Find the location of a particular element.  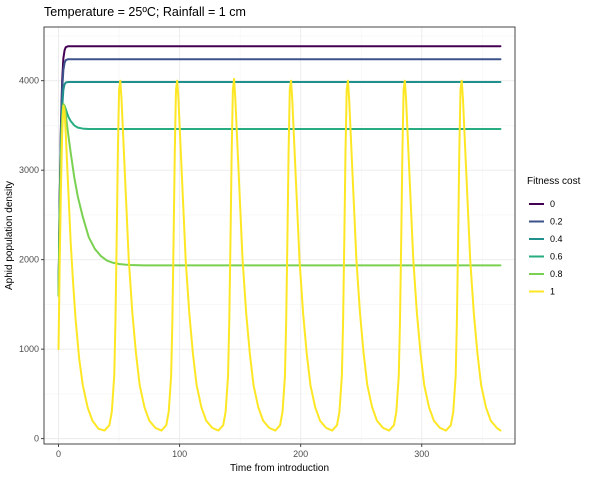

y-tick-label: 2000 is located at coordinates (29, 260).